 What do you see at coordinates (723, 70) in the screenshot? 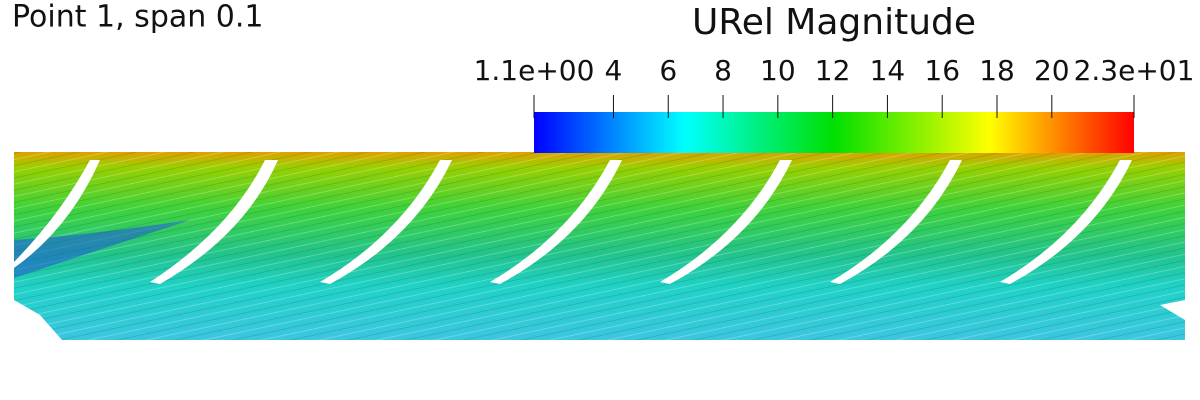
I see `colorbar-tick-label: 8` at bounding box center [723, 70].